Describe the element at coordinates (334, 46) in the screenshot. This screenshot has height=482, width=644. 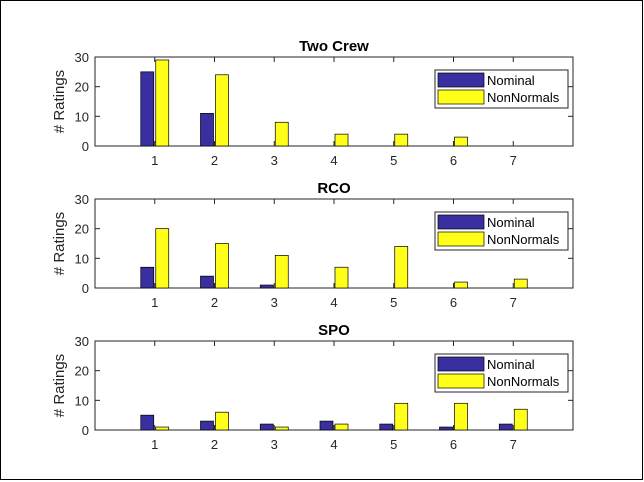
I see `chart-title: Two Crew` at that location.